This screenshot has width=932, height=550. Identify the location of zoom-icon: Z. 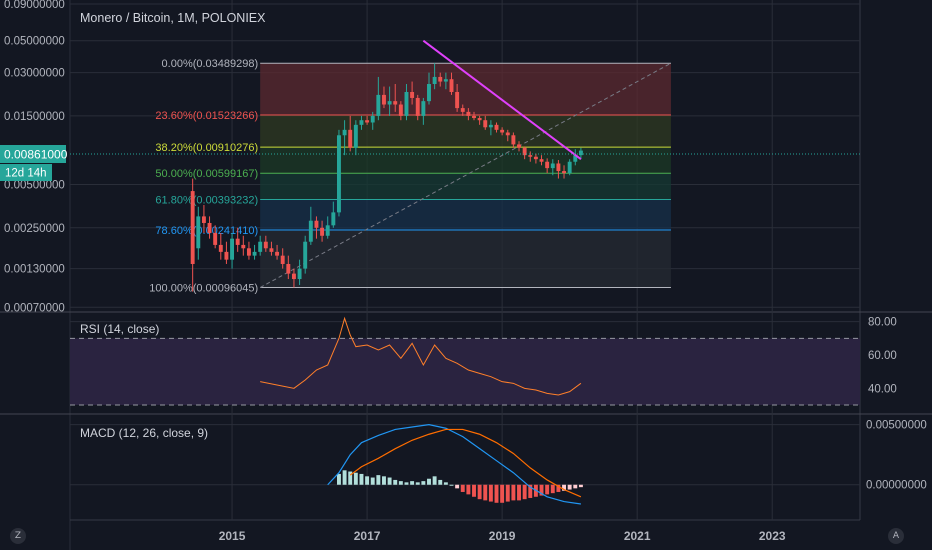
(18, 536).